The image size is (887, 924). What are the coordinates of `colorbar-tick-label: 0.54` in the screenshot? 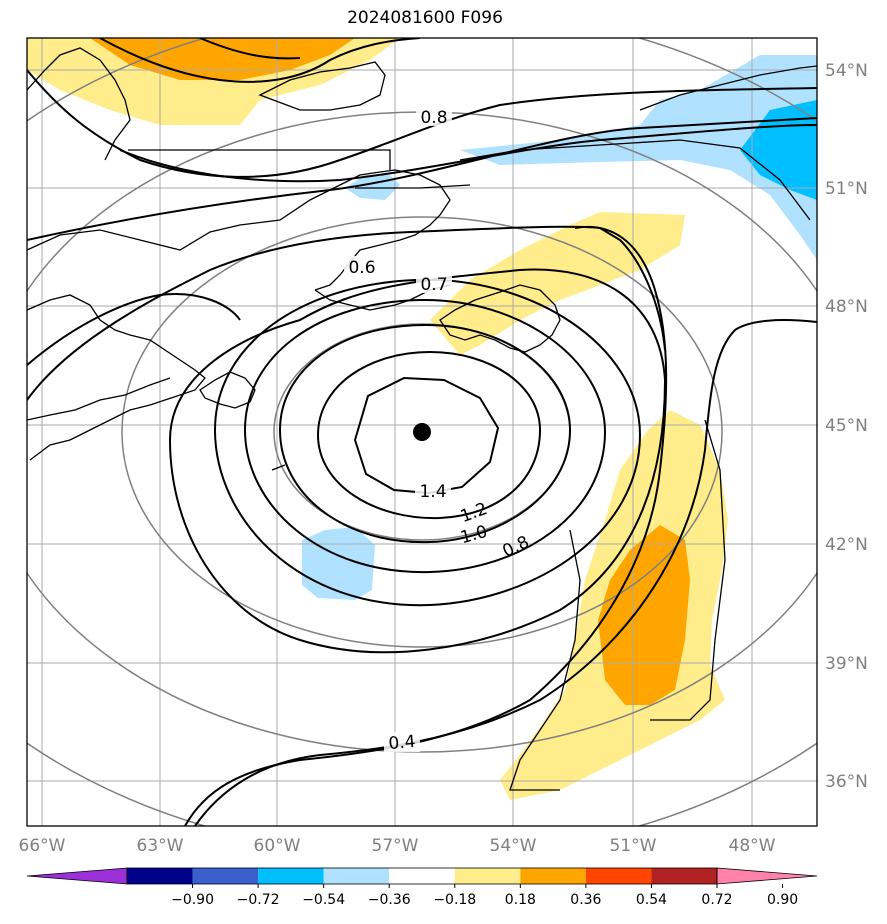 It's located at (651, 900).